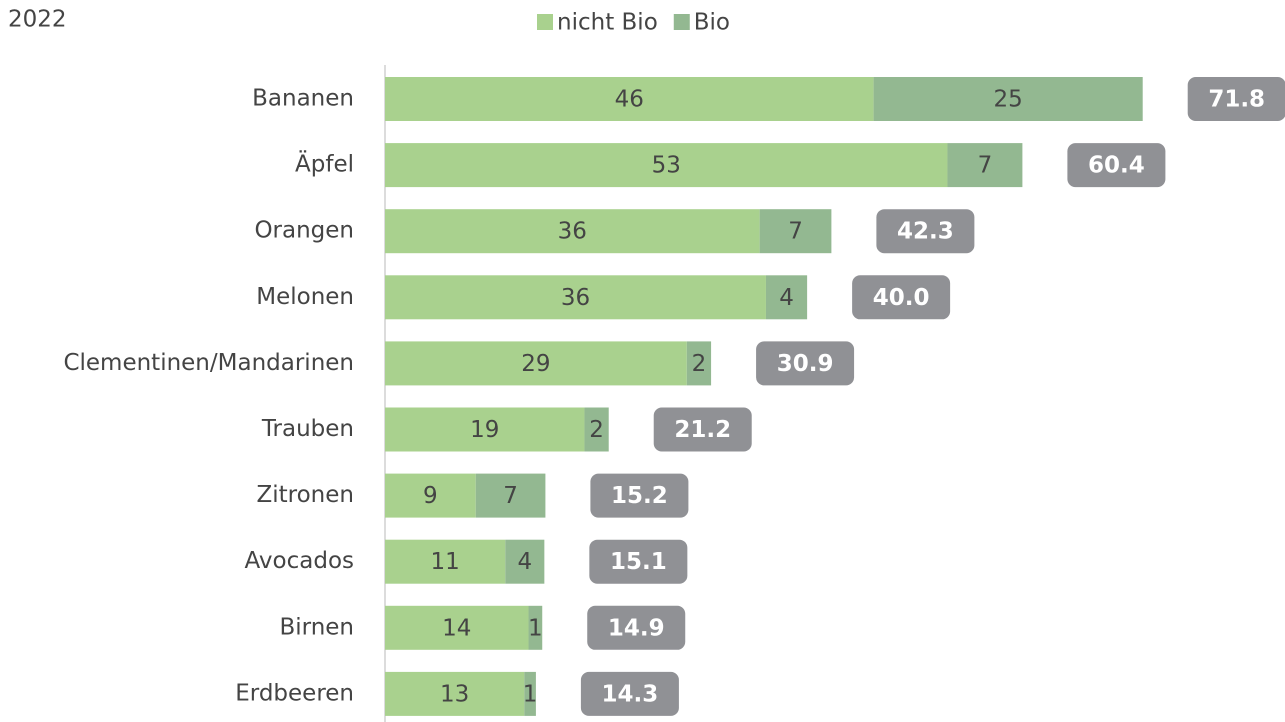  I want to click on value-label: 53, so click(666, 166).